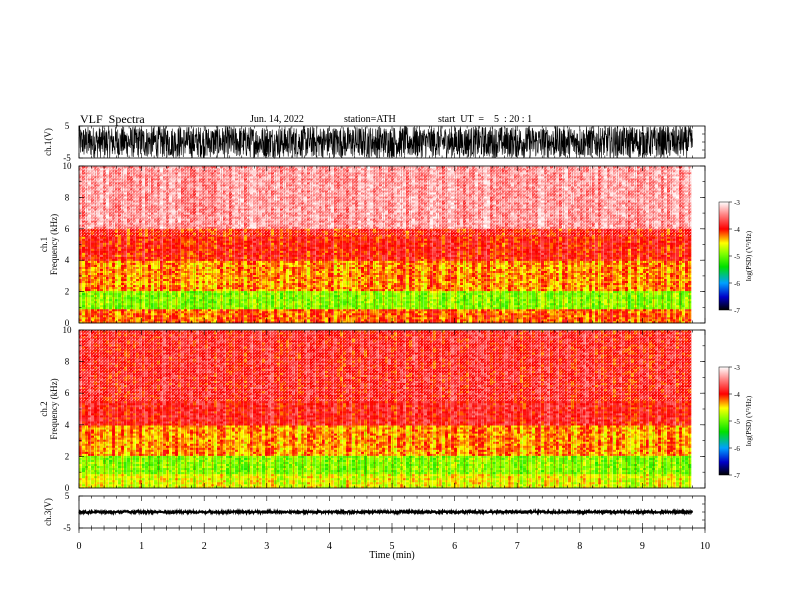 The height and width of the screenshot is (612, 792). Describe the element at coordinates (67, 126) in the screenshot. I see `y-tick-label: 5` at that location.